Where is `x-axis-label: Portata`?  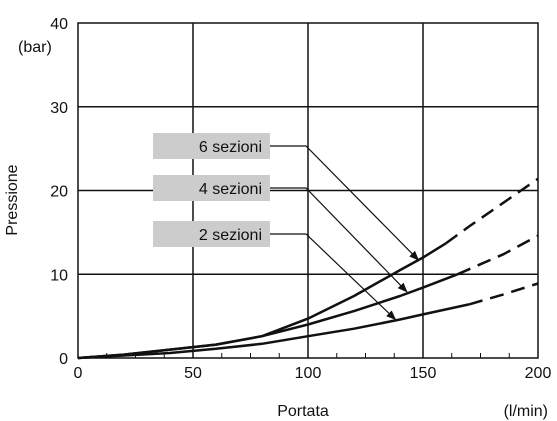
x-axis-label: Portata is located at coordinates (303, 411).